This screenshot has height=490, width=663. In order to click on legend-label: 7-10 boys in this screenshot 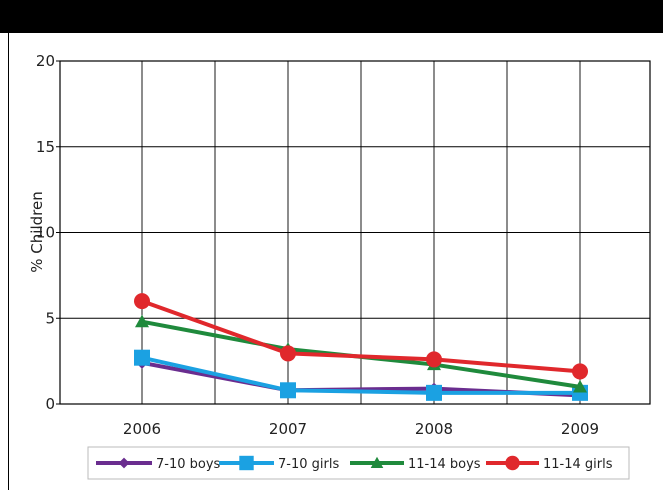, I will do `click(188, 464)`.